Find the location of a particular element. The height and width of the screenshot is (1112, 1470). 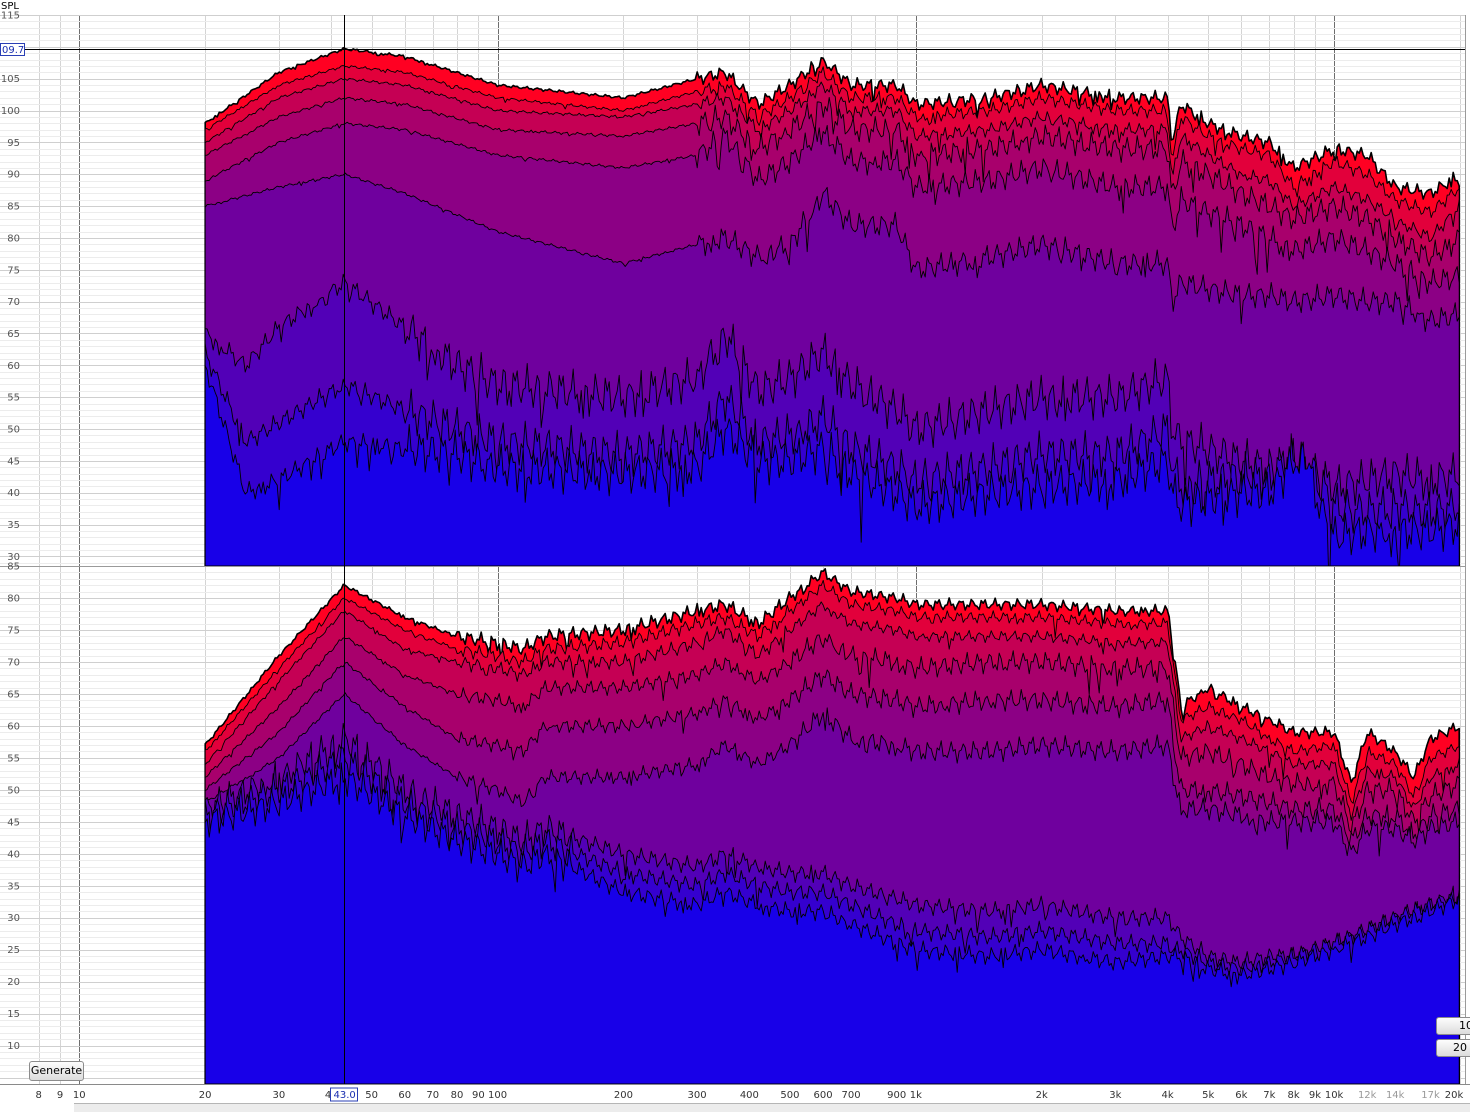

y-tick-label-bottom: 25 is located at coordinates (13, 950).